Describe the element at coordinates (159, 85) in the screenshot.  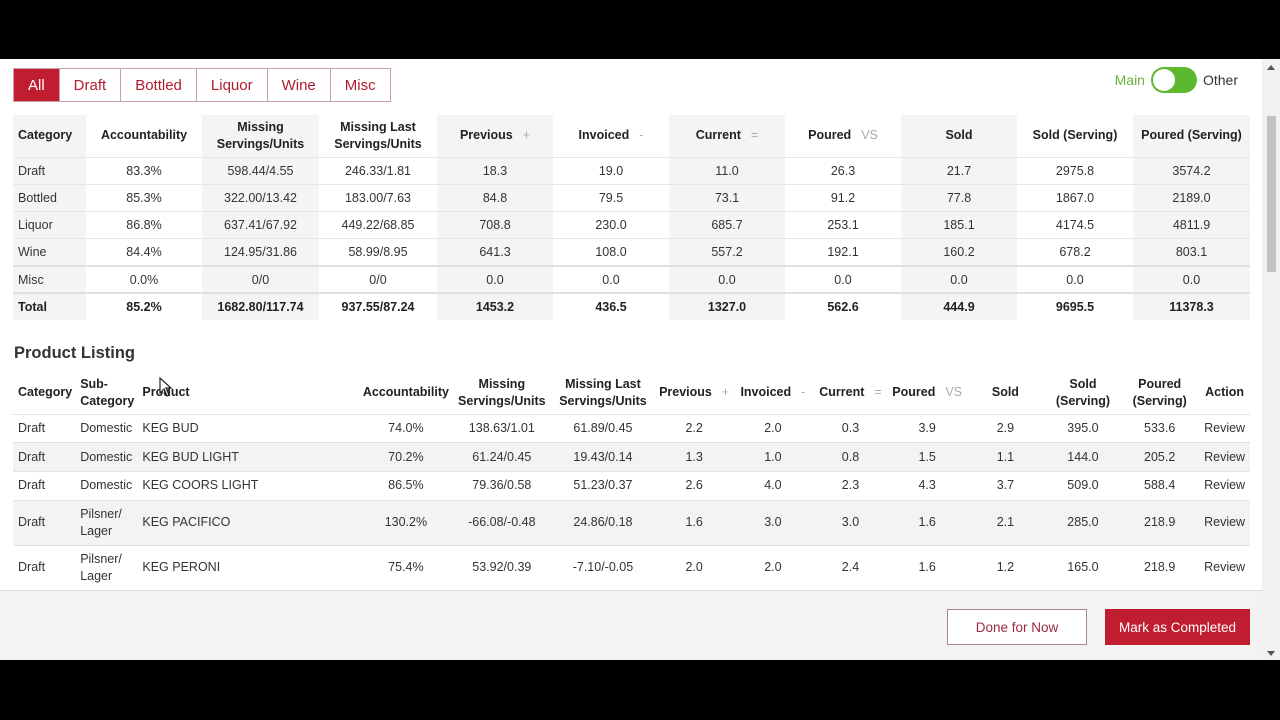
I see `tab-bottled: Bottled` at that location.